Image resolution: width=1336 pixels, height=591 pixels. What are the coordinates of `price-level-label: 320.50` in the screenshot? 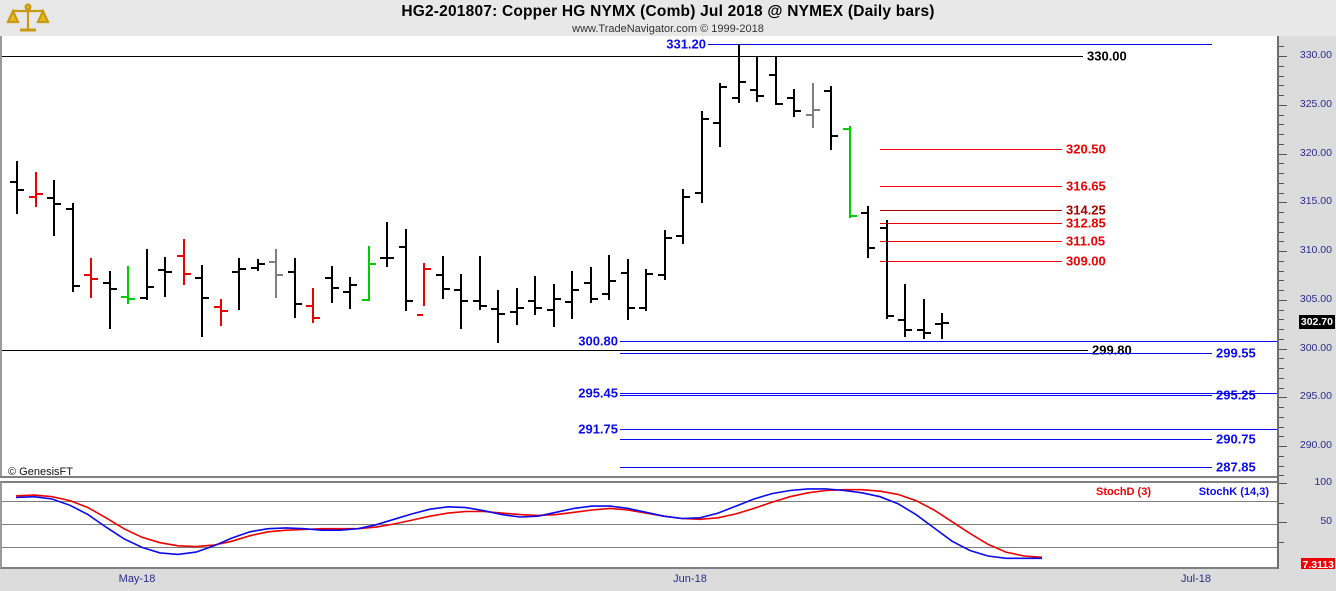 It's located at (1086, 149).